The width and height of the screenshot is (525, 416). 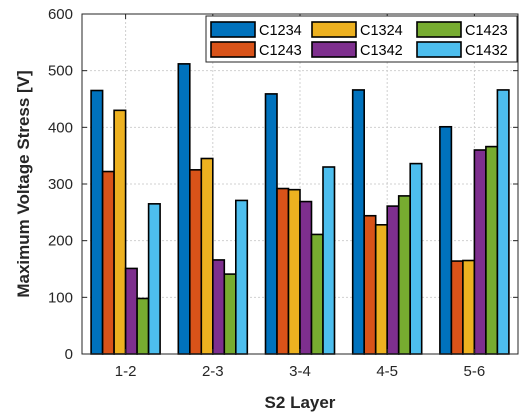 I want to click on legend-swatch-c1243, so click(x=233, y=49).